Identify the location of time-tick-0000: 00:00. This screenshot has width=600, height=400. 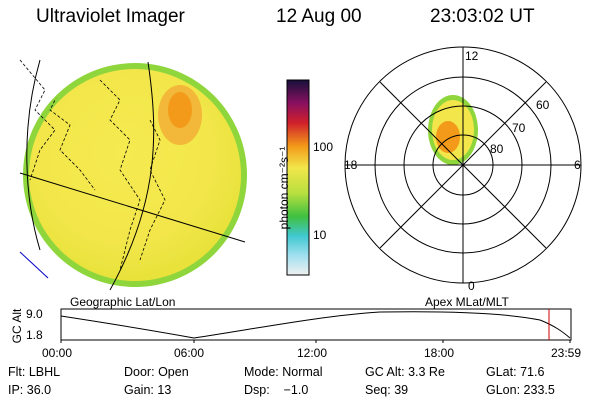
(57, 353).